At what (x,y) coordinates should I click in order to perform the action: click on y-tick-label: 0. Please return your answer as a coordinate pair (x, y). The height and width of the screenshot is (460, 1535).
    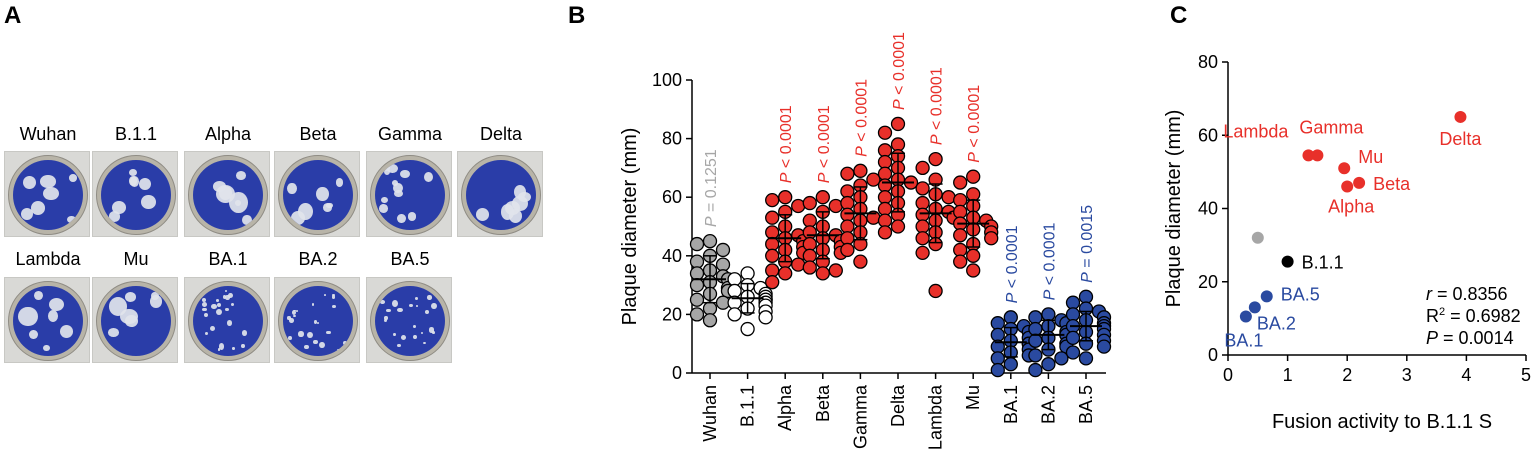
    Looking at the image, I should click on (677, 373).